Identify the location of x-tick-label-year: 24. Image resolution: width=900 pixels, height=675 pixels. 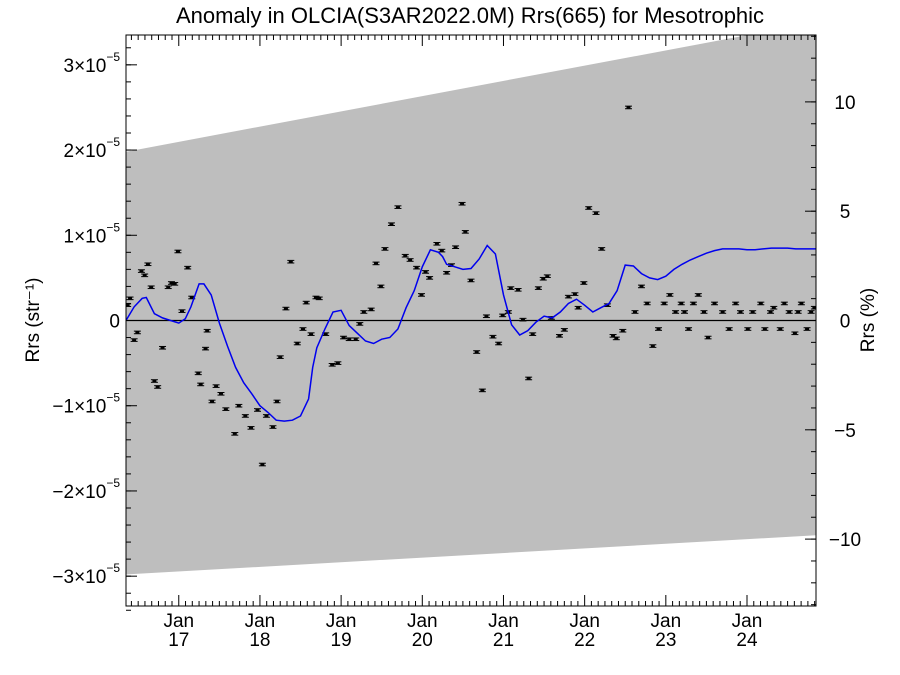
(747, 640).